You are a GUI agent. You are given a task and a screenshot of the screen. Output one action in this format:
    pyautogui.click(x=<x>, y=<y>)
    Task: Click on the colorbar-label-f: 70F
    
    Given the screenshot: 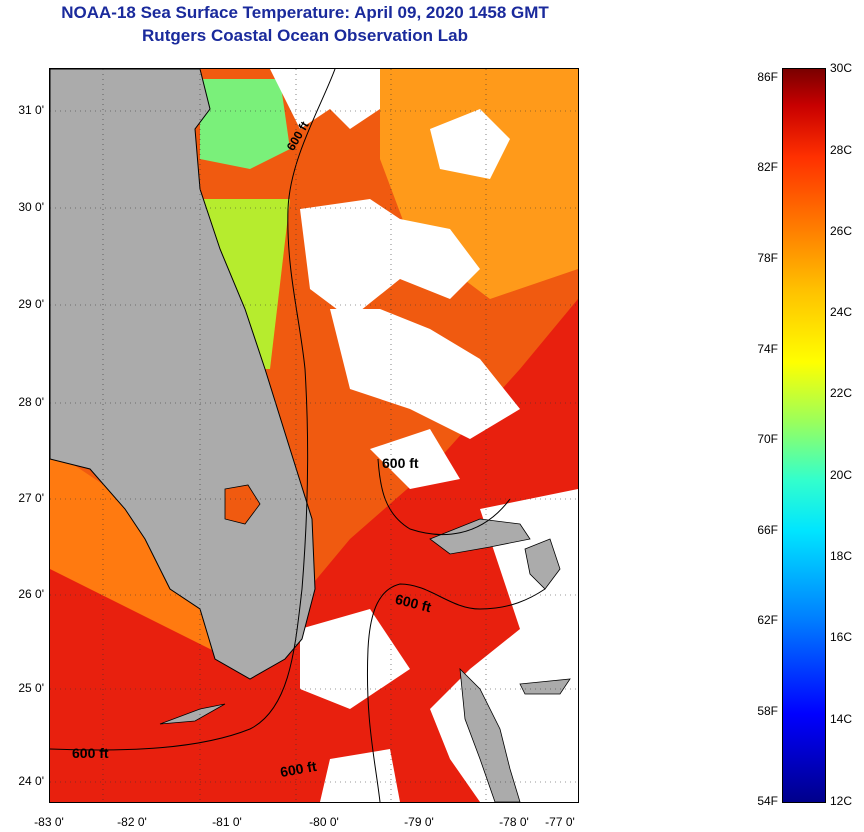 What is the action you would take?
    pyautogui.click(x=767, y=439)
    